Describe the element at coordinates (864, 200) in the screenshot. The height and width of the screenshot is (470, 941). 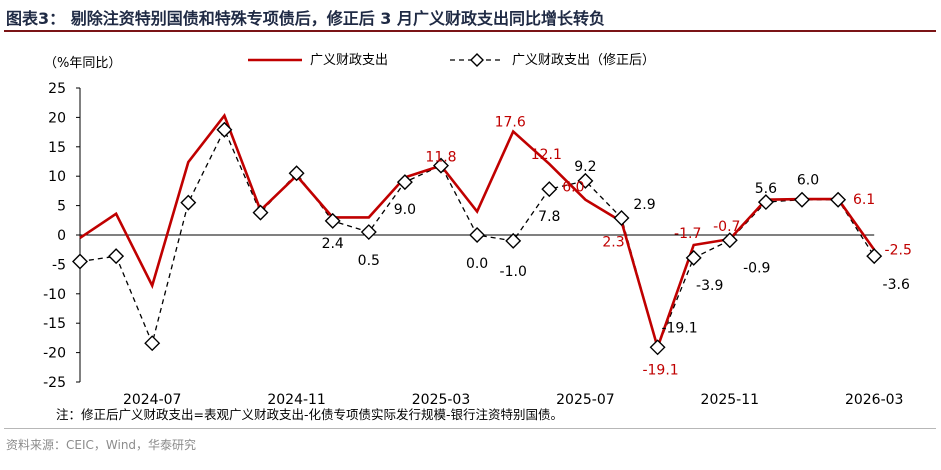
I see `data-label-broad-fiscal: 6.1` at that location.